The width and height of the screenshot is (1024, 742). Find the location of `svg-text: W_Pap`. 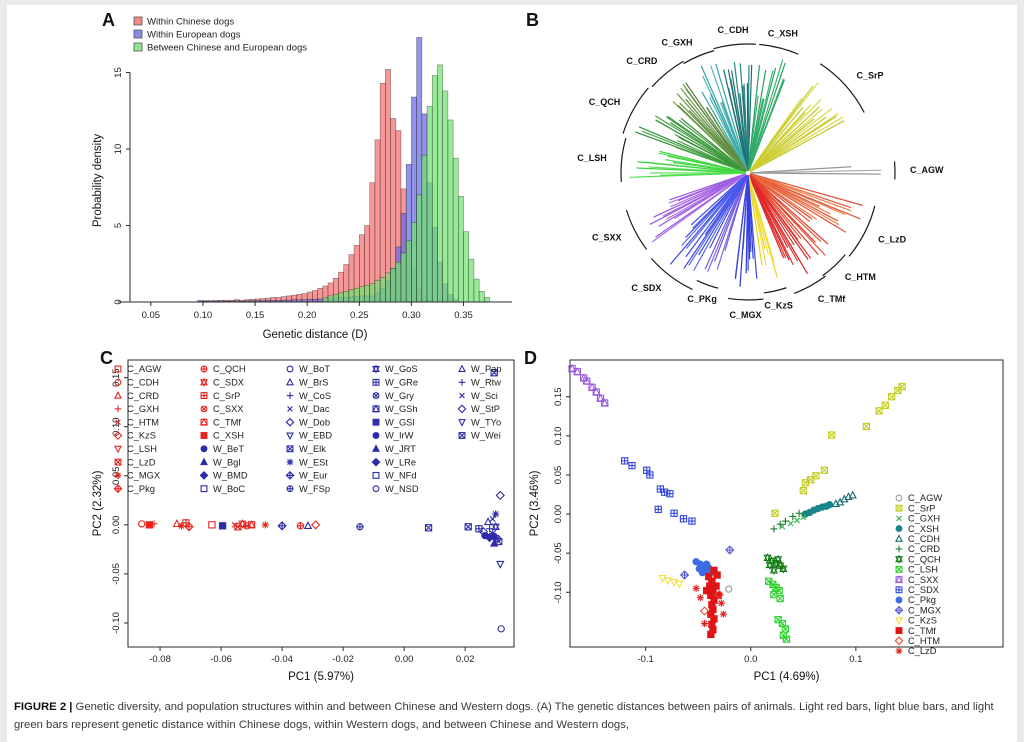

svg-text: W_Pap is located at coordinates (486, 369).